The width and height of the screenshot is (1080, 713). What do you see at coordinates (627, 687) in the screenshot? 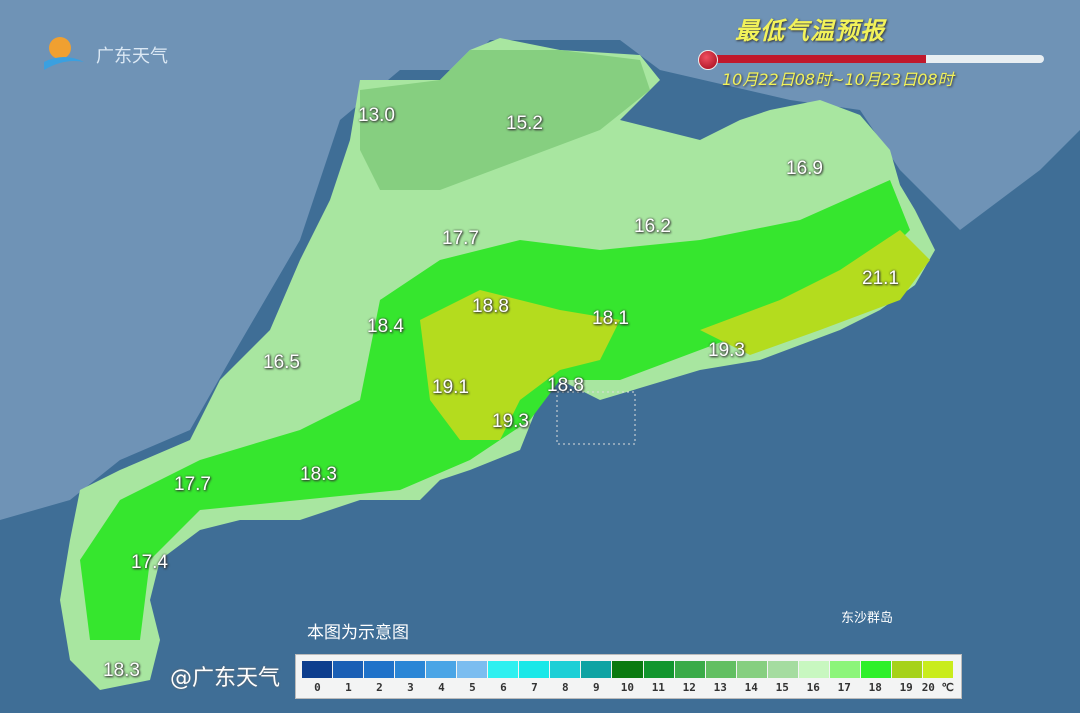
I see `legend-label: 10` at bounding box center [627, 687].